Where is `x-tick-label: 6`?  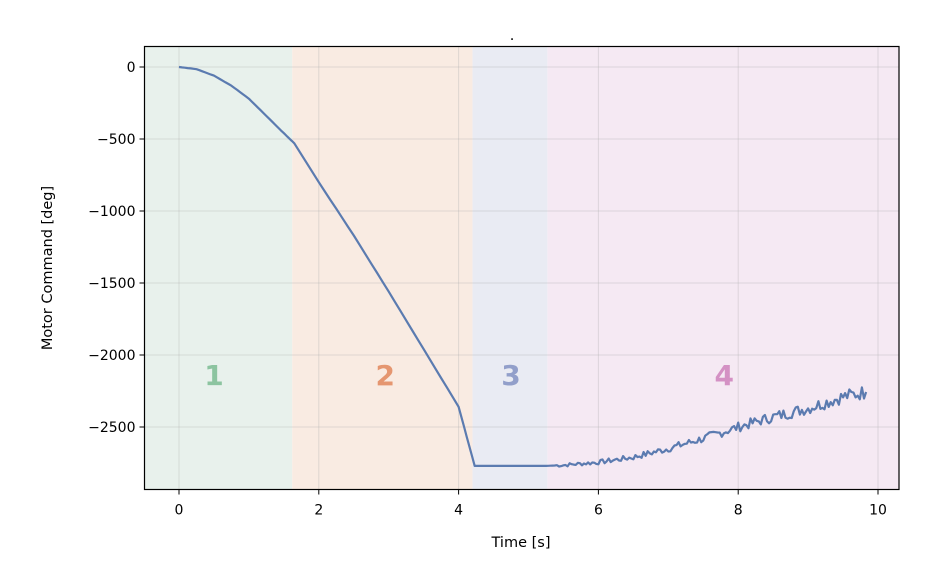 x-tick-label: 6 is located at coordinates (598, 511).